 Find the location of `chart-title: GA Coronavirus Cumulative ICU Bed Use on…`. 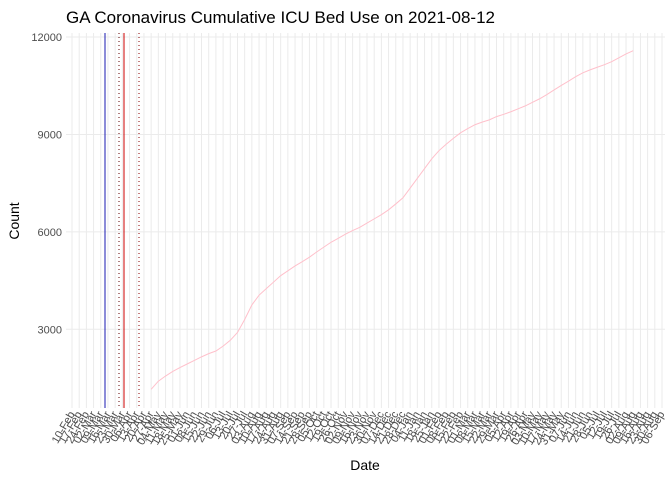

chart-title: GA Coronavirus Cumulative ICU Bed Use on… is located at coordinates (280, 17).